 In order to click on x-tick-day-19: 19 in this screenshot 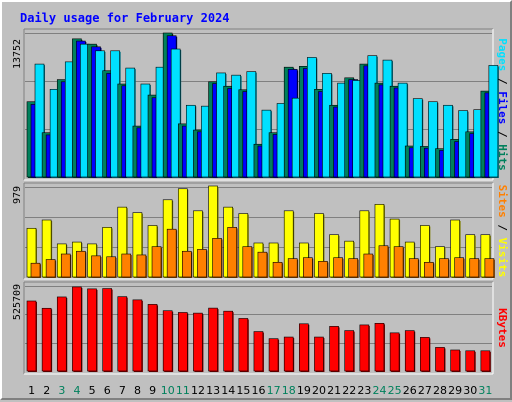, I will do `click(304, 390)`.